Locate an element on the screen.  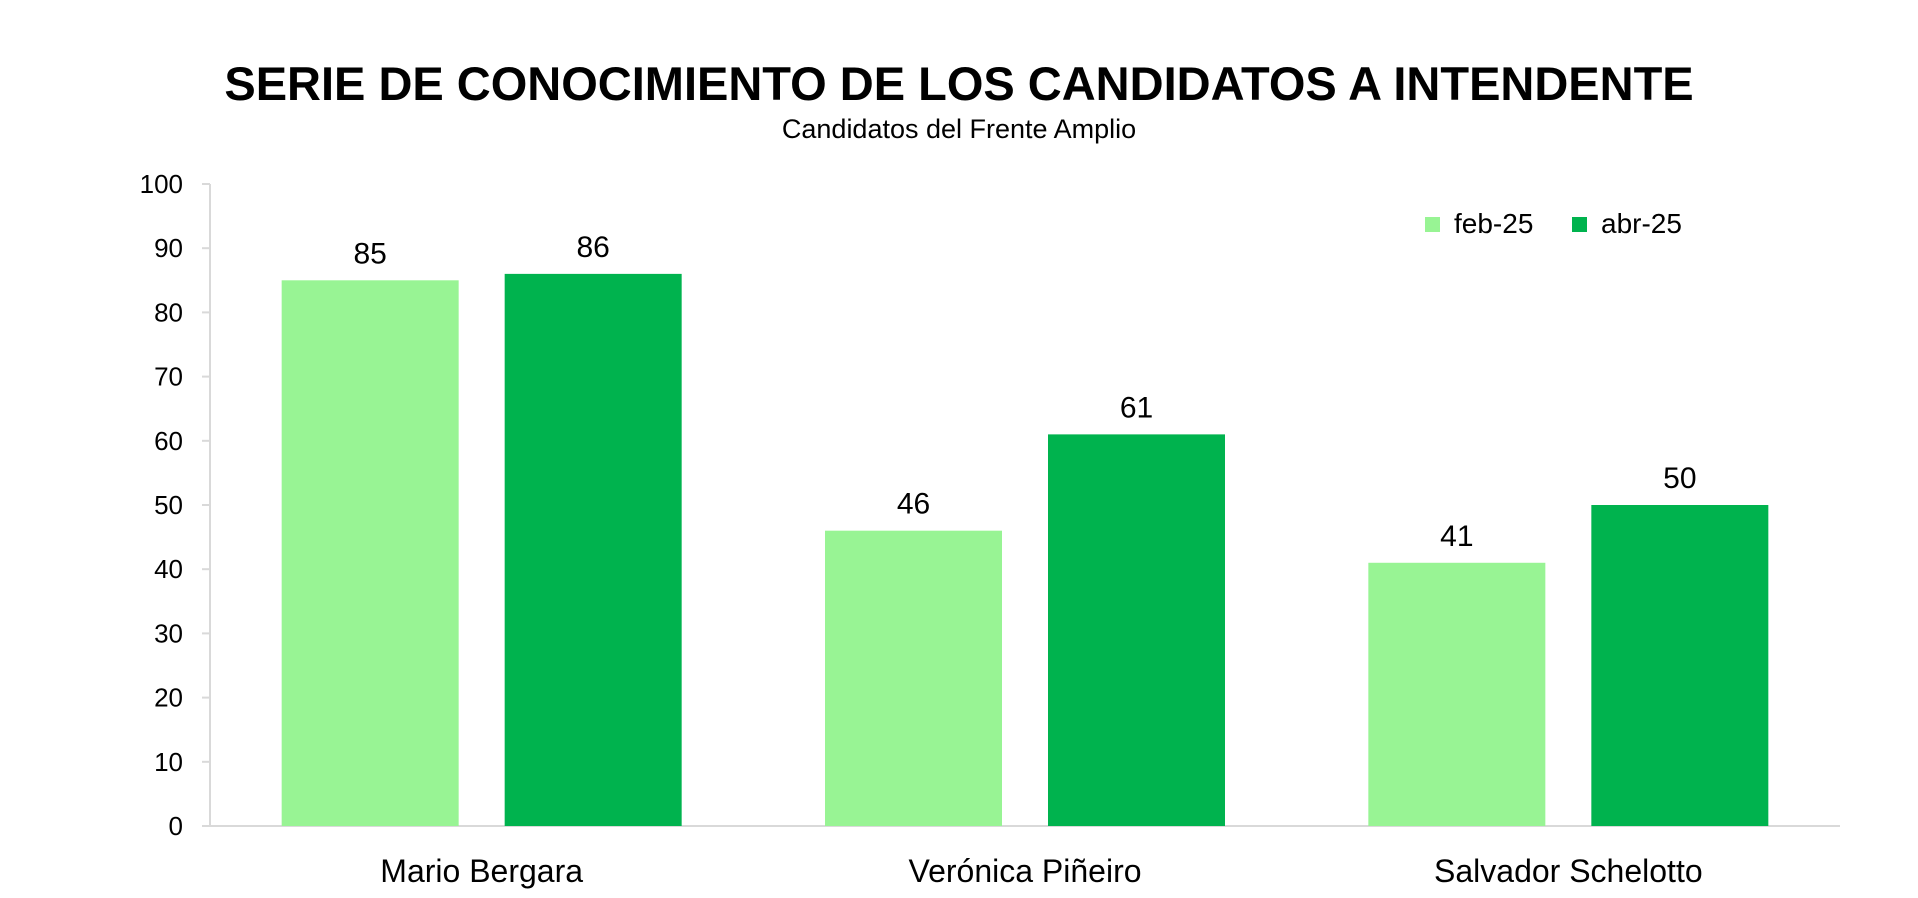
legend-label: abr-25 is located at coordinates (1641, 223).